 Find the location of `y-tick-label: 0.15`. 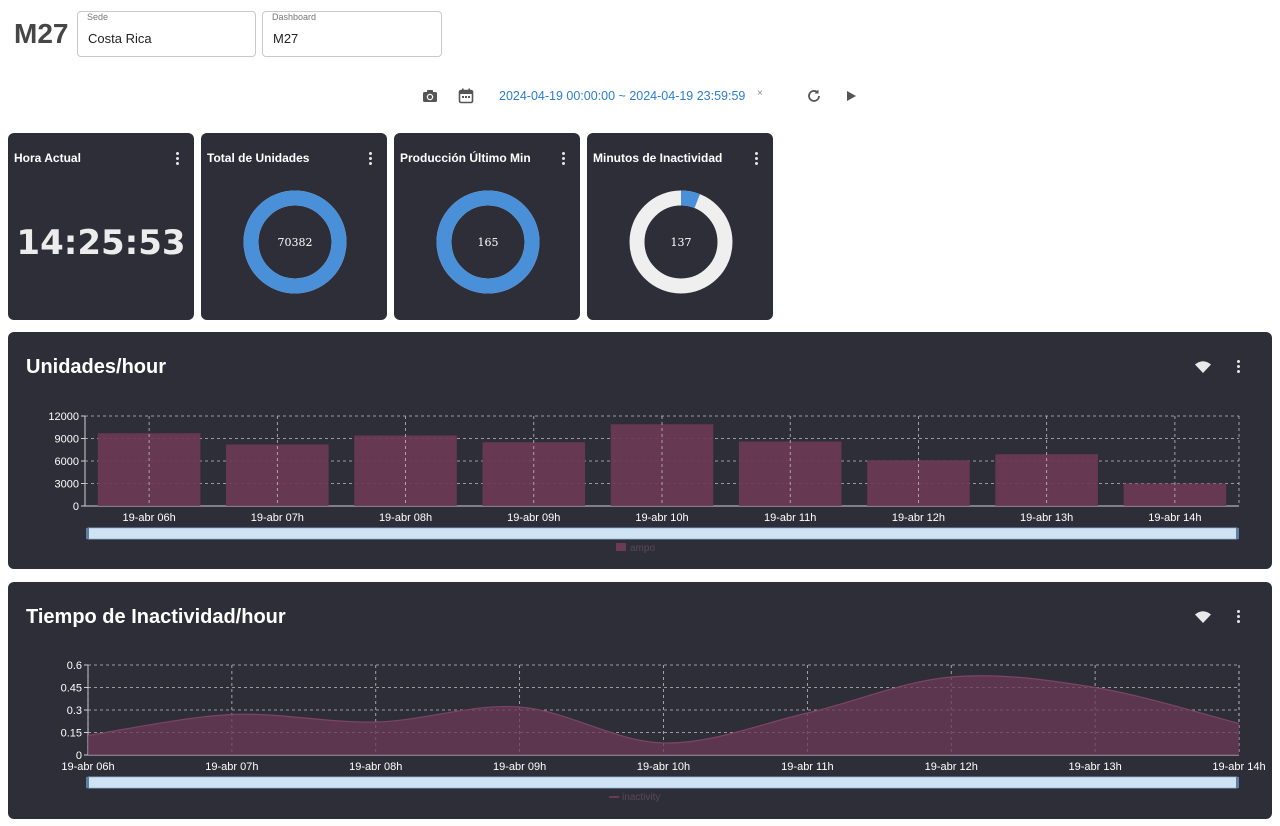

y-tick-label: 0.15 is located at coordinates (71, 734).